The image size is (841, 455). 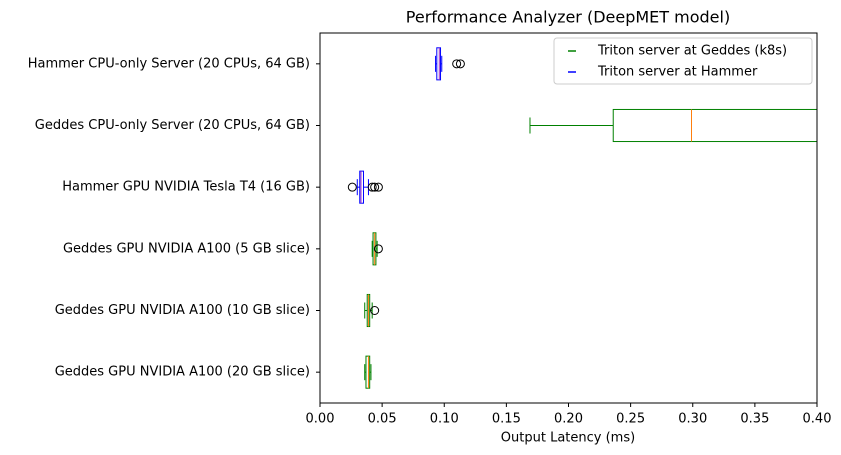 I want to click on x-tick-label: 0.35, so click(x=754, y=419).